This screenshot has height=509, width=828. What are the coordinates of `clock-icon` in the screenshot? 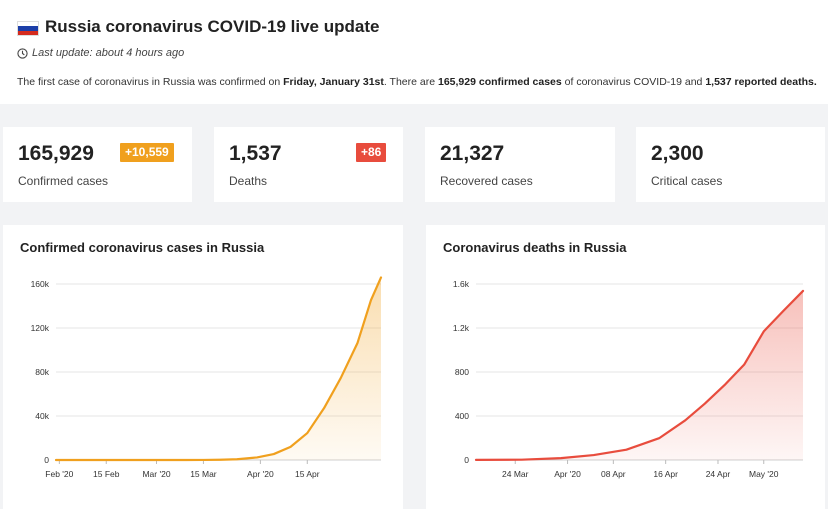 It's located at (22, 53).